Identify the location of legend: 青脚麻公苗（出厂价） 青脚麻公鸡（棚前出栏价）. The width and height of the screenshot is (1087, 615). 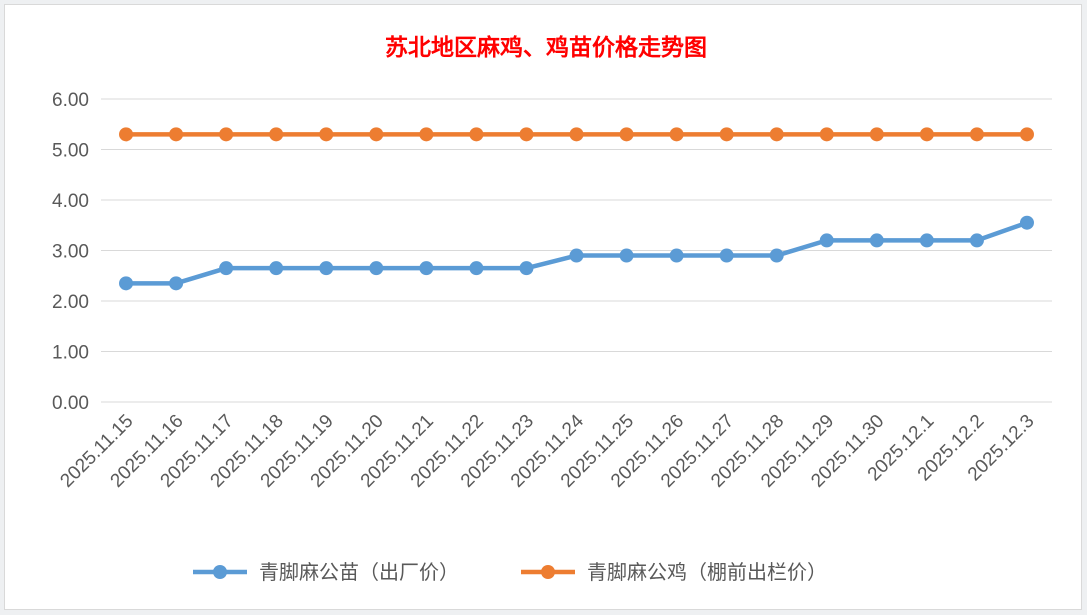
(510, 572).